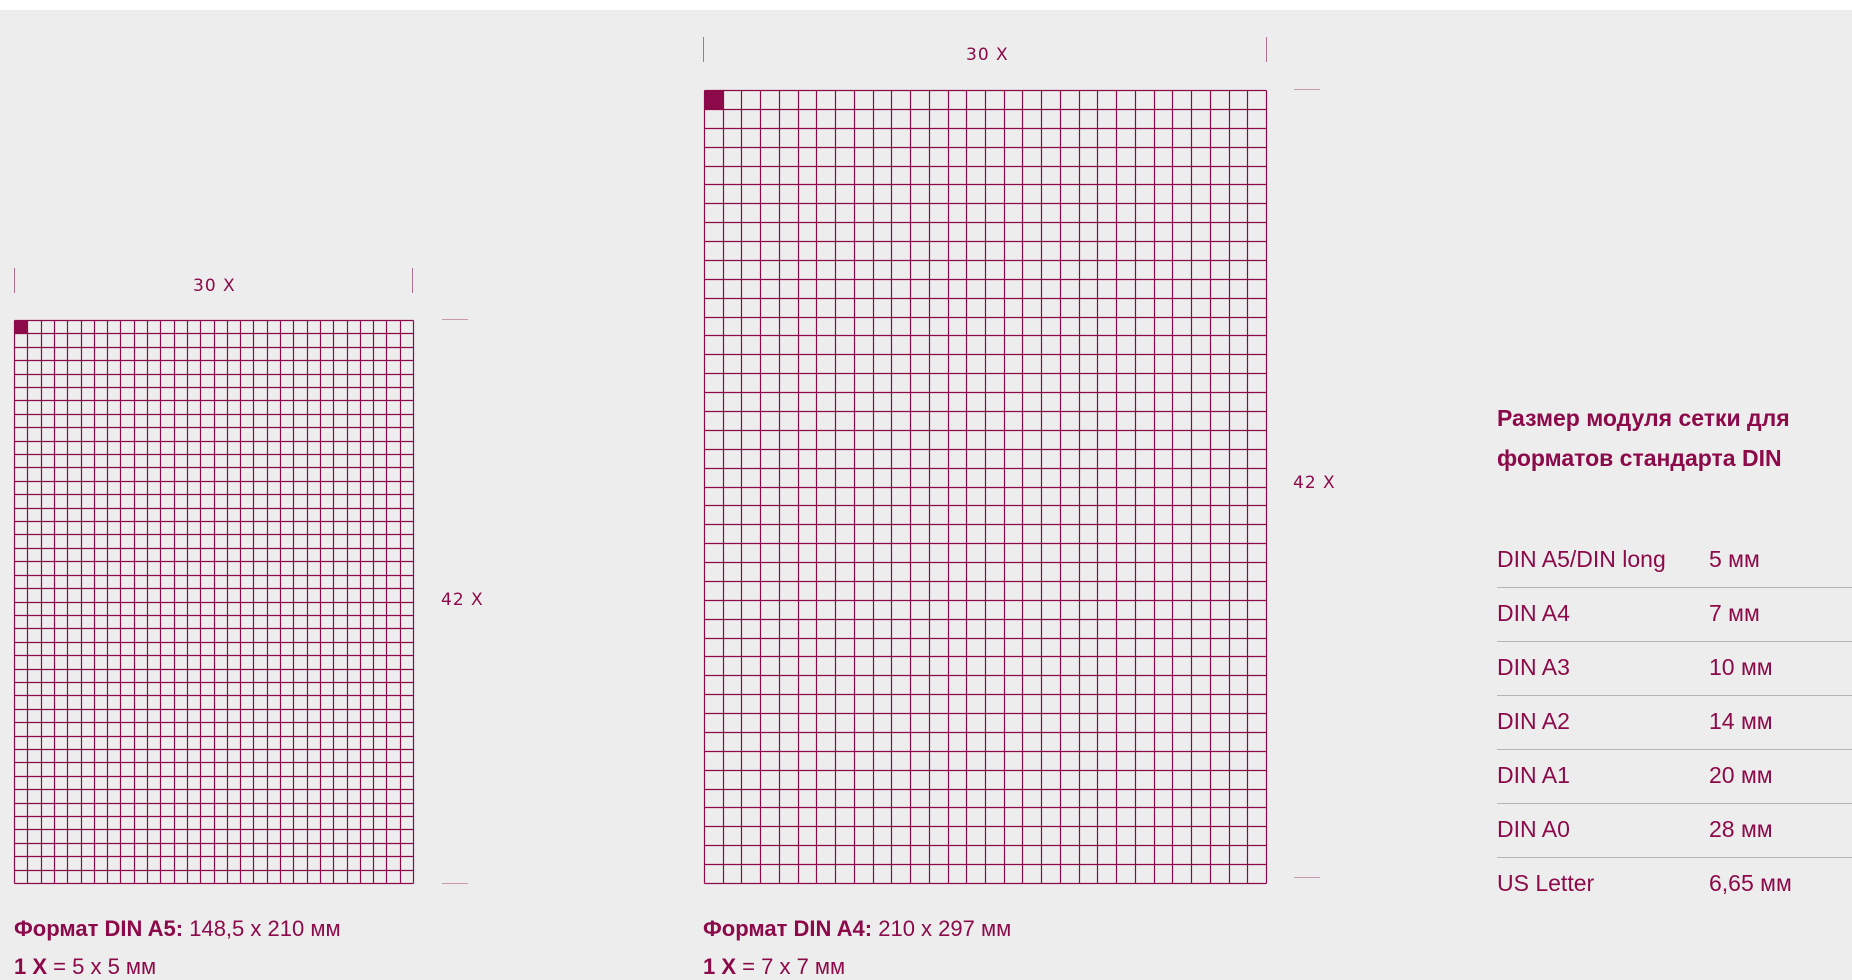 The image size is (1852, 980). I want to click on module-size: 10 мм, so click(1741, 667).